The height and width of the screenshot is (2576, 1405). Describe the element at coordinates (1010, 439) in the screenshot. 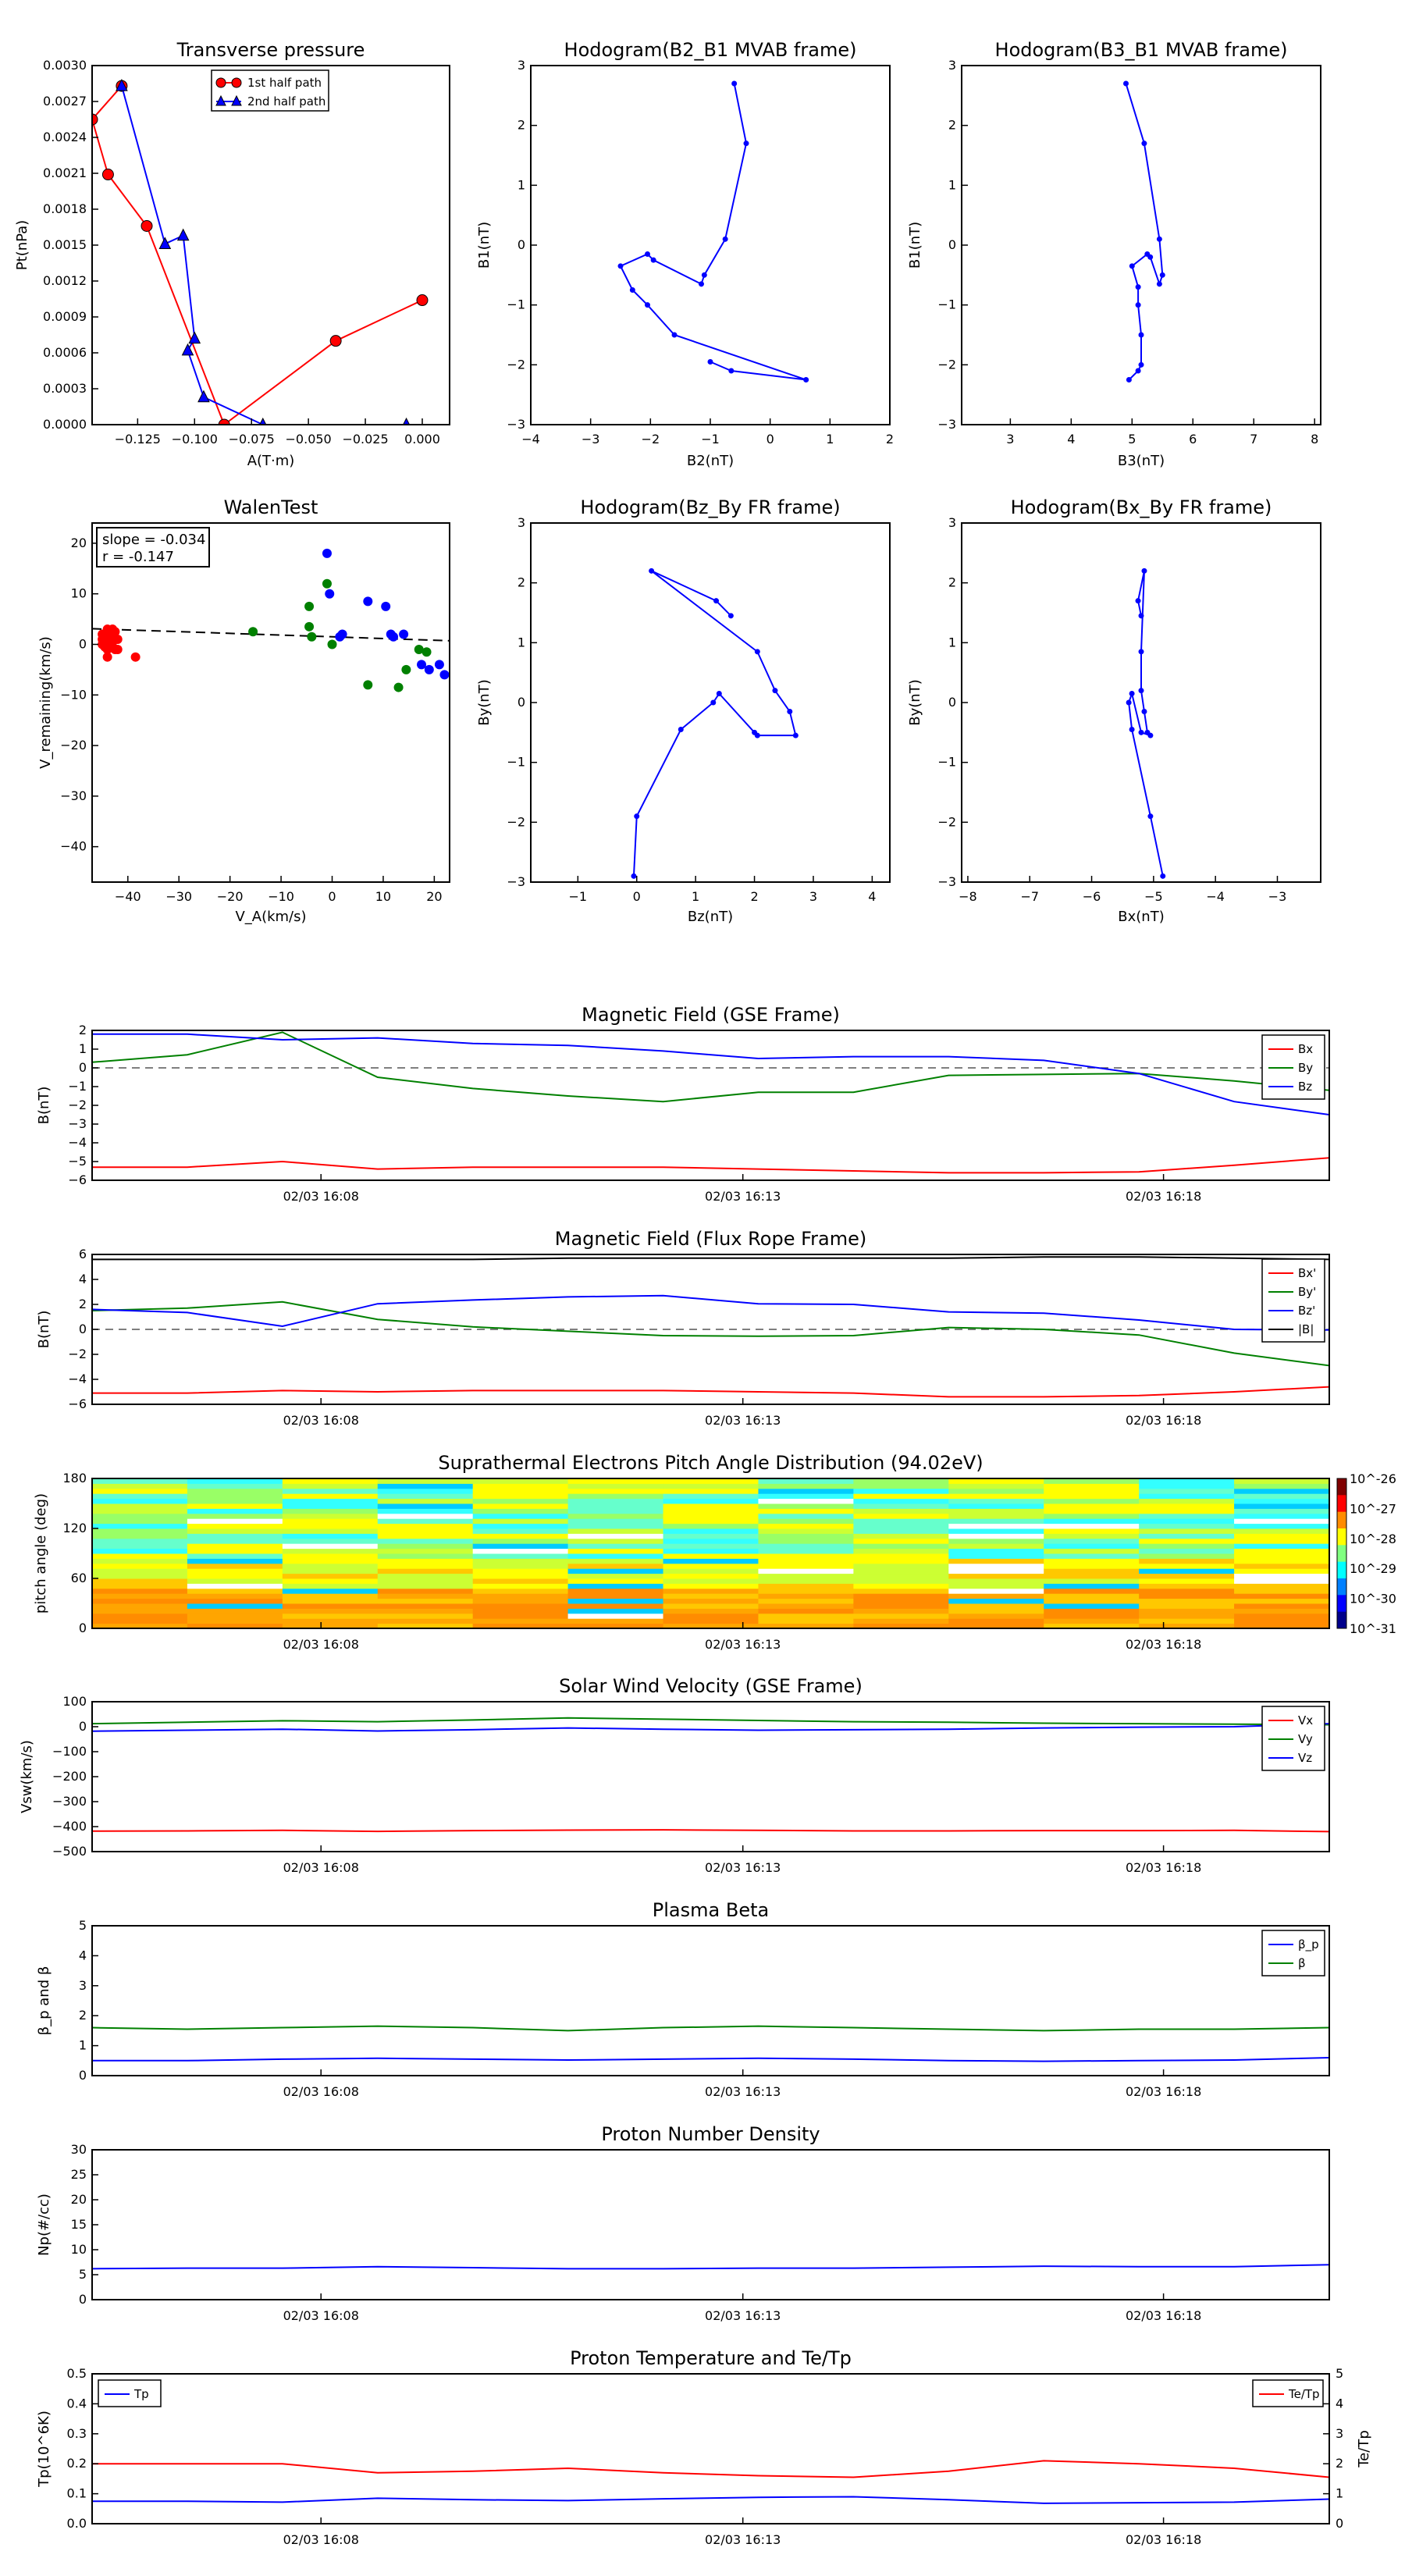

I see `hodo_b3_b1-xtick-label: 3` at that location.